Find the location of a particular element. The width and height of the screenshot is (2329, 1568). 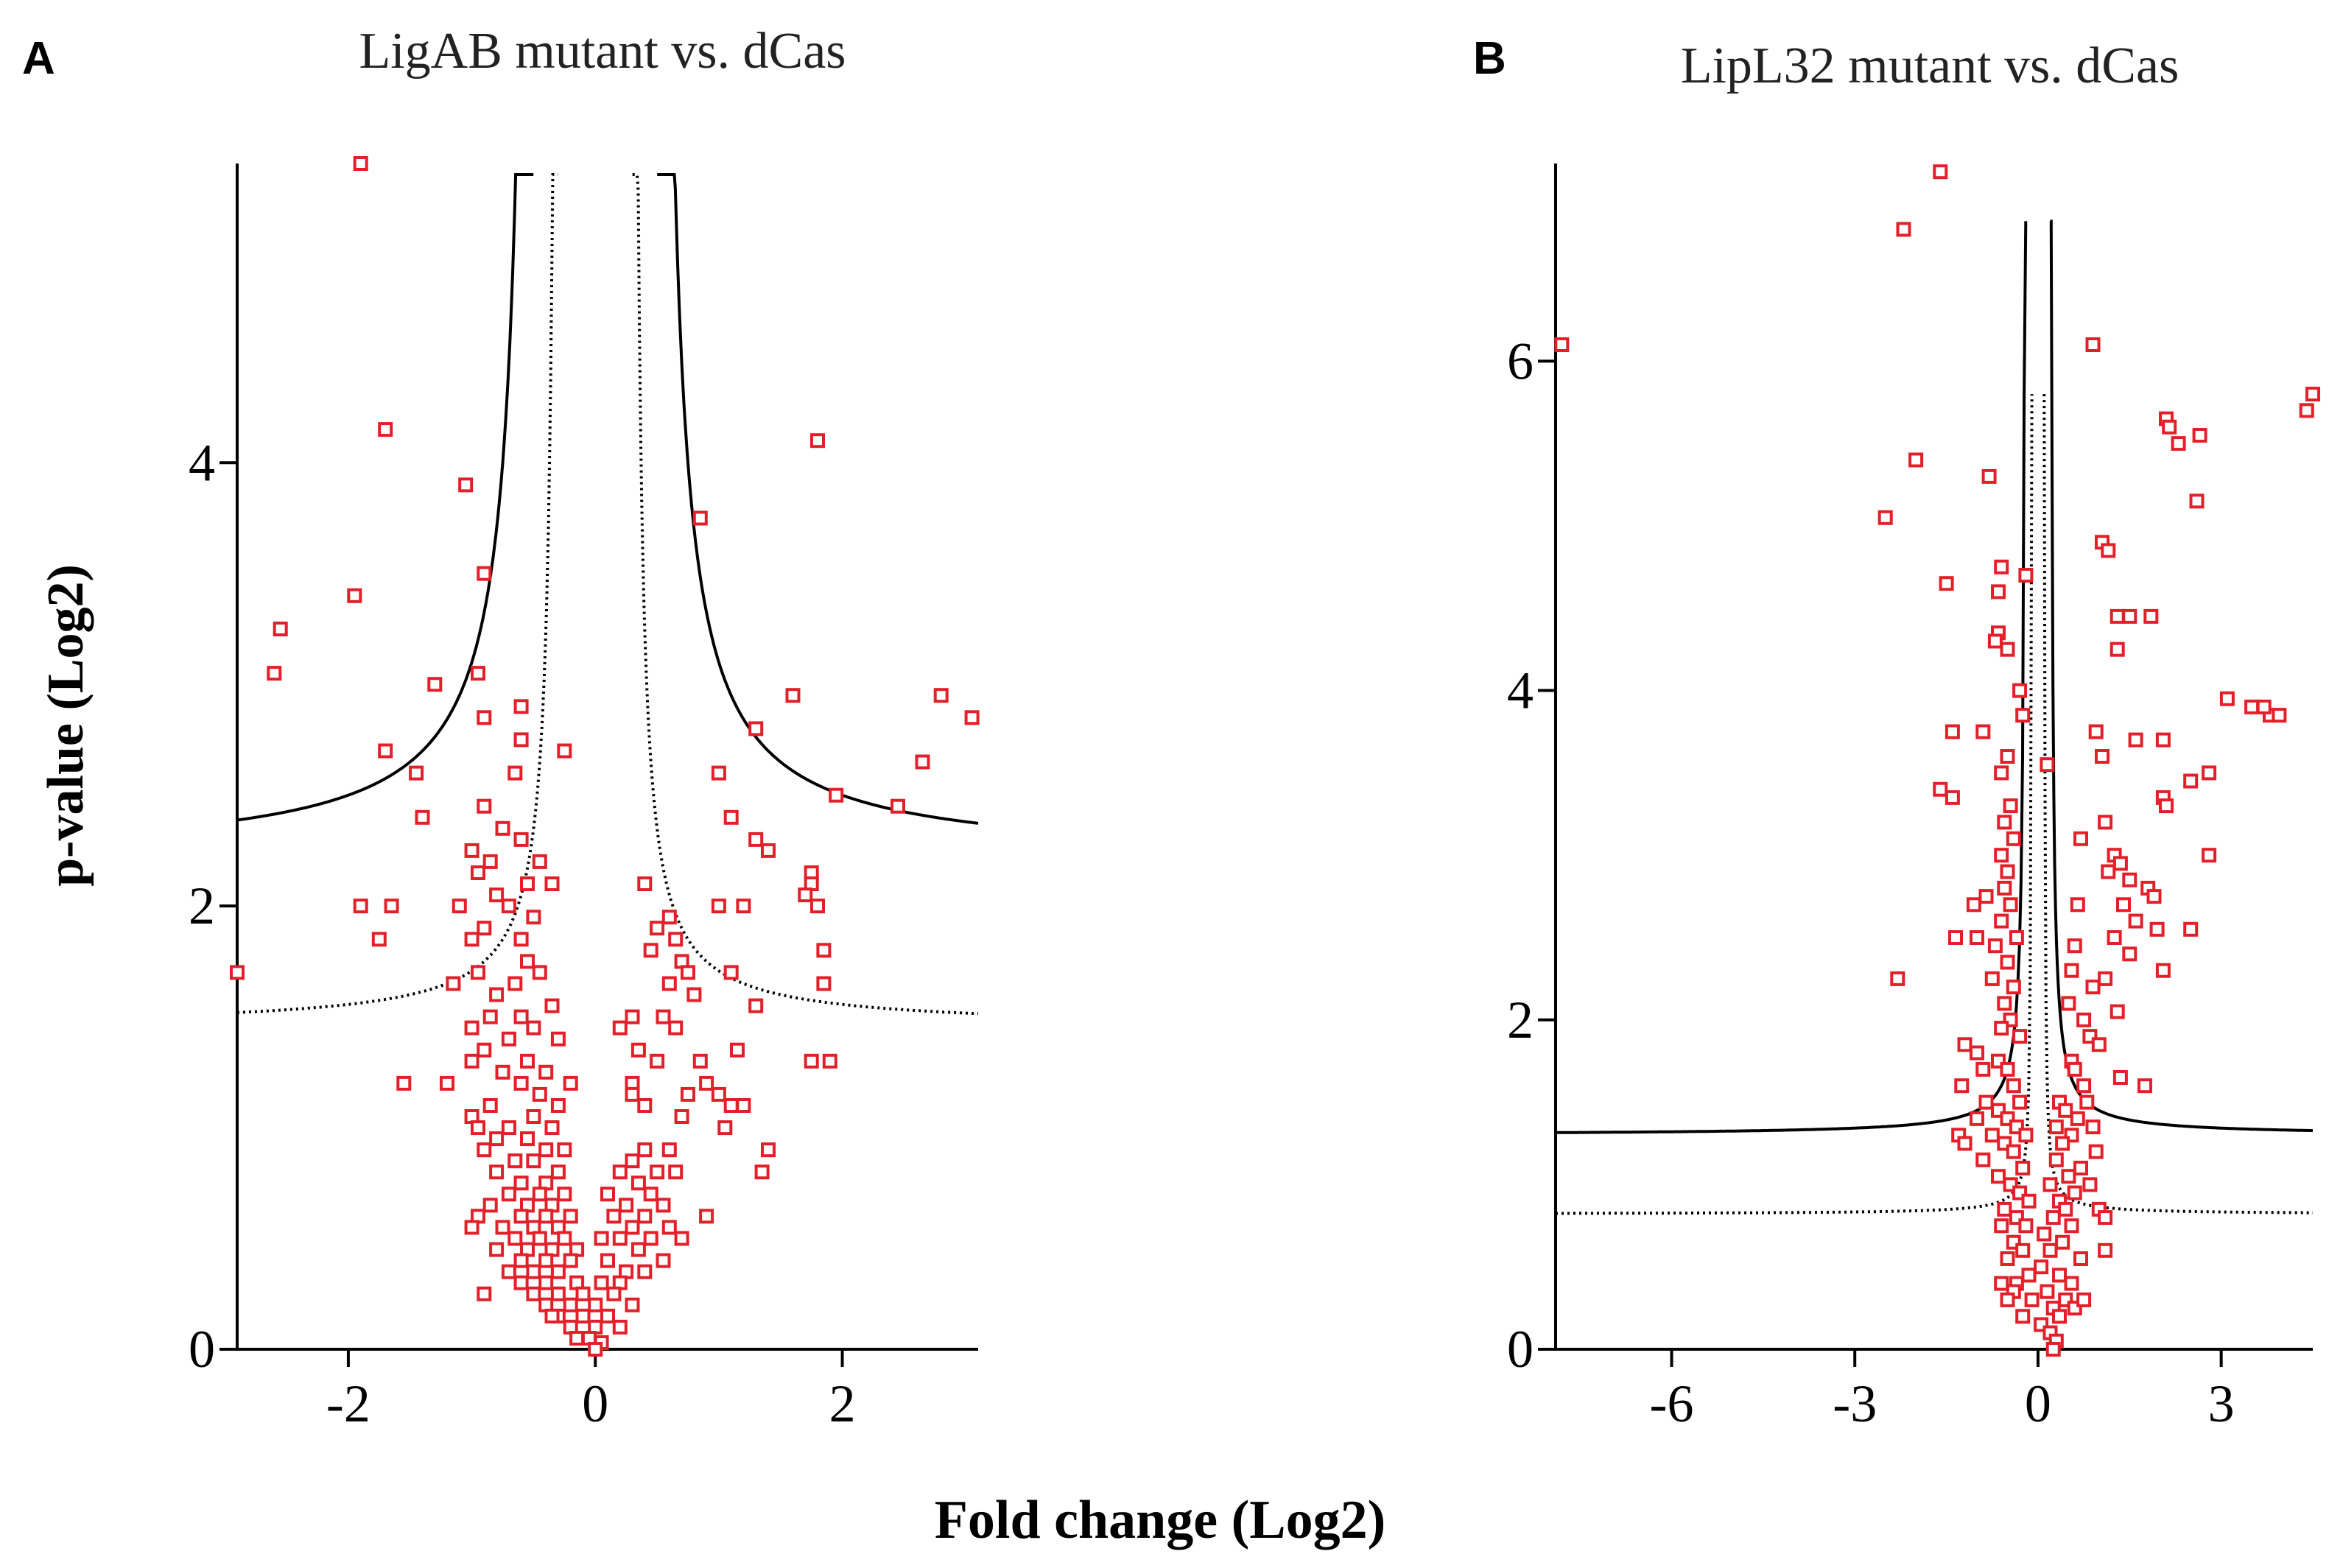

dotted-threshold-curve is located at coordinates (1795, 804).